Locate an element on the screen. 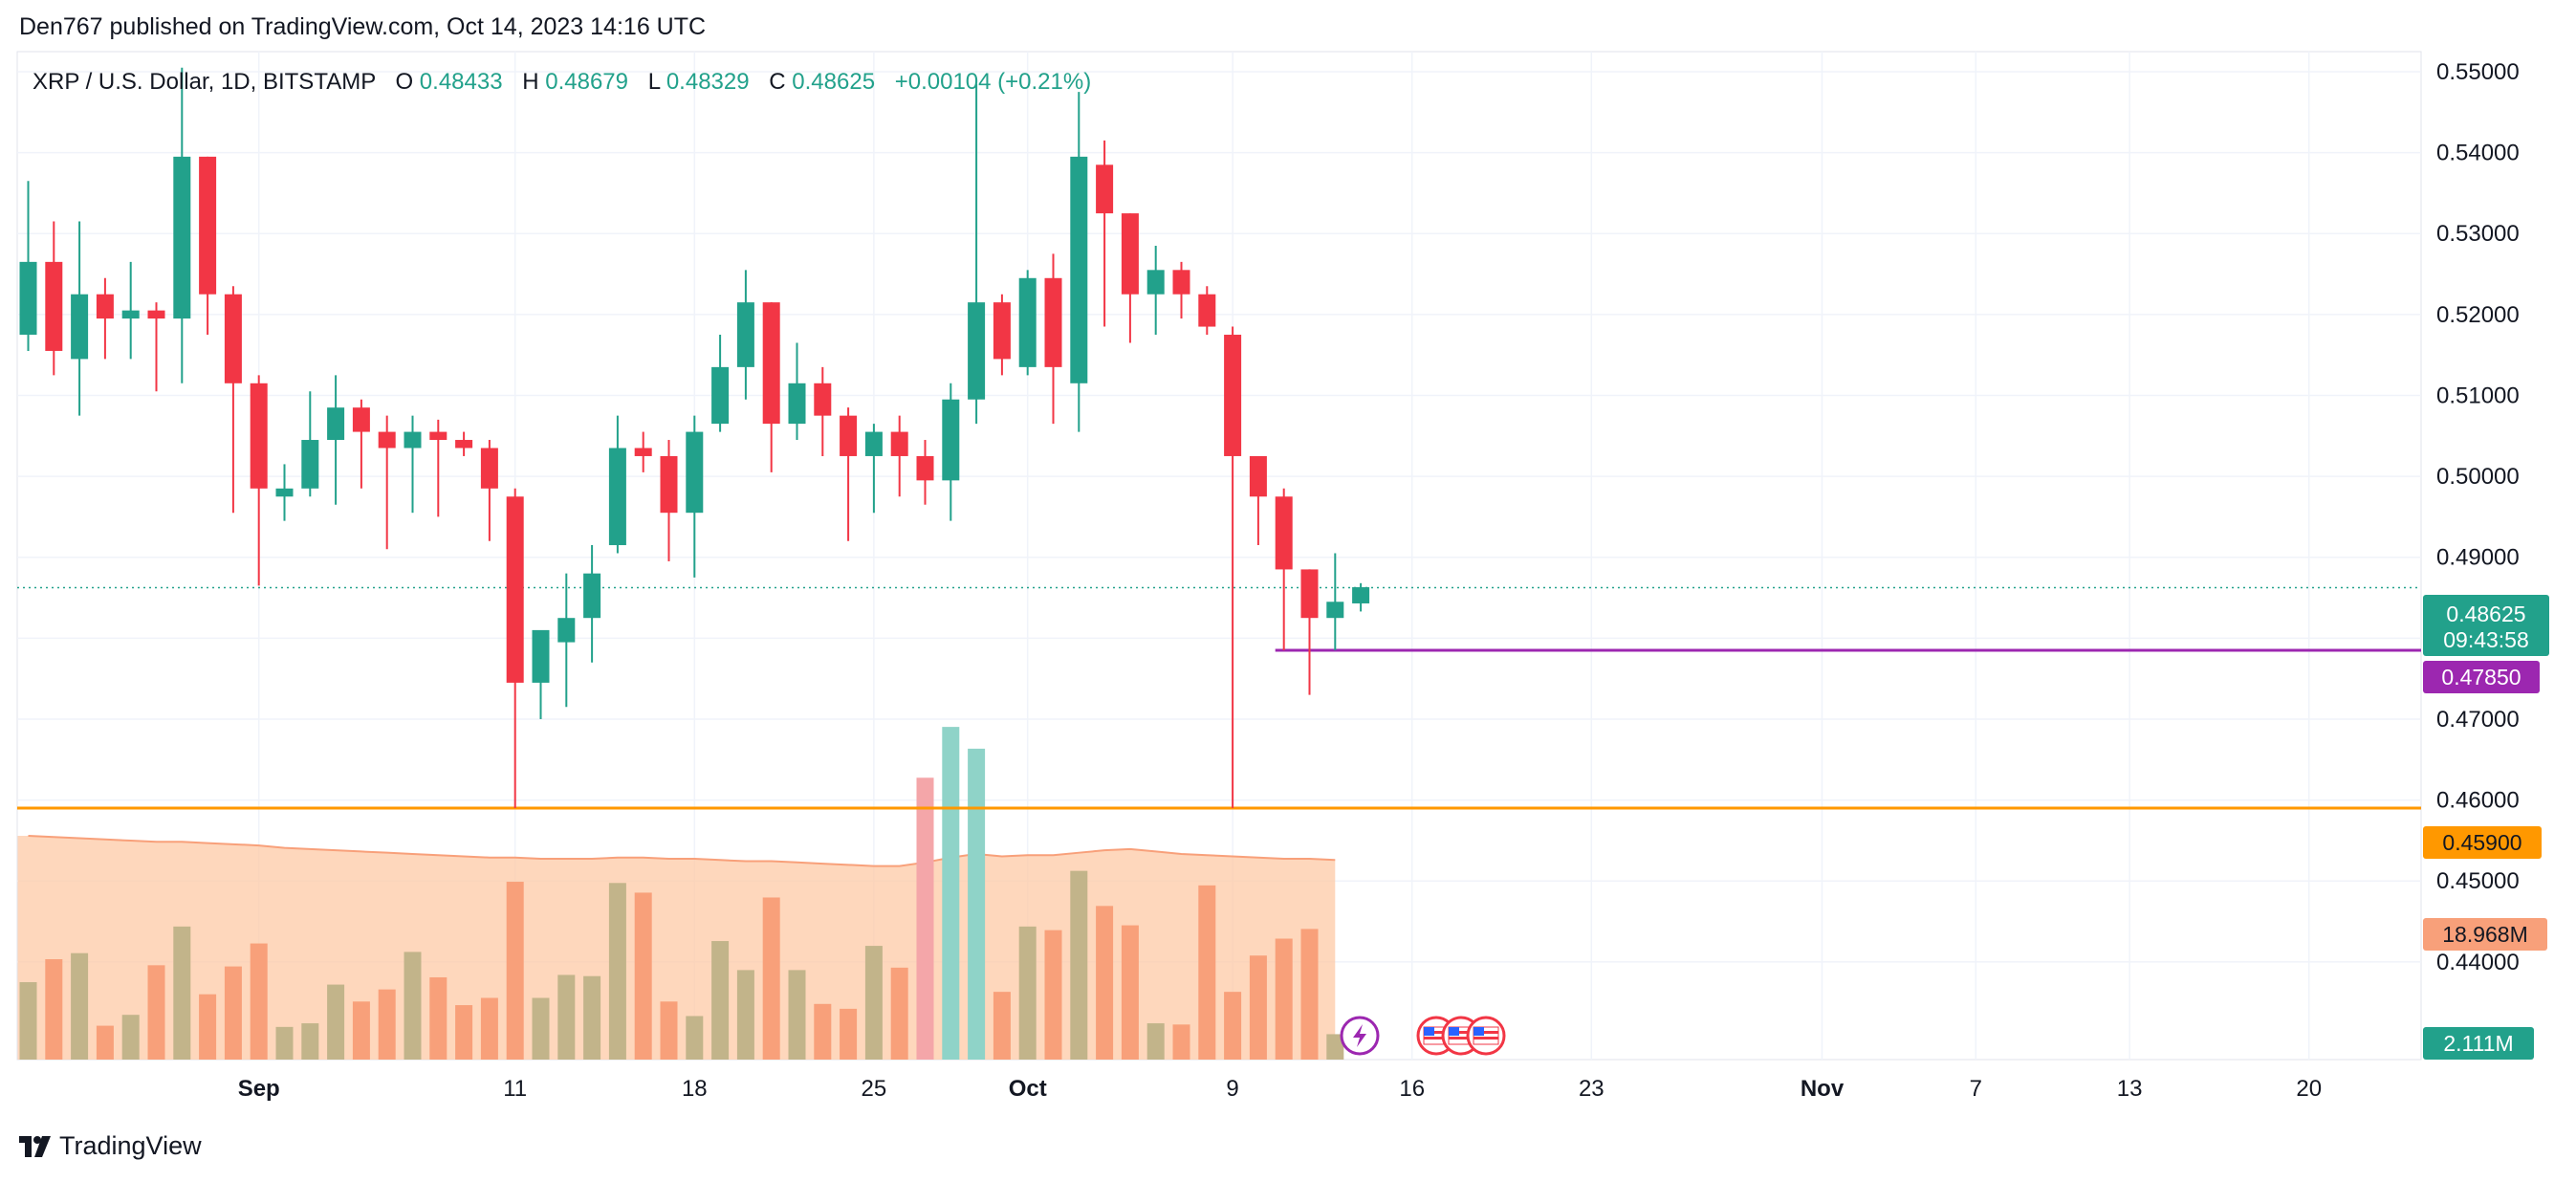 This screenshot has height=1182, width=2576. time-tick-label: 23 is located at coordinates (1592, 1089).